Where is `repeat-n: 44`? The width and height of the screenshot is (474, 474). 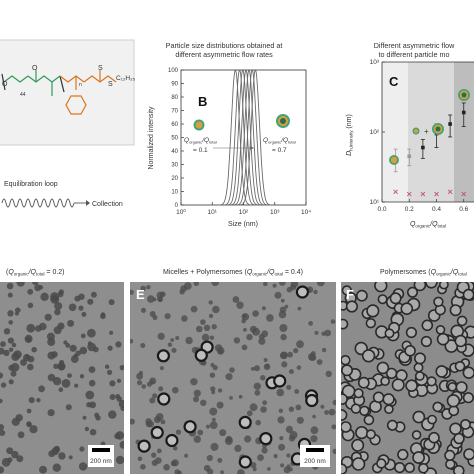
repeat-n: 44 is located at coordinates (23, 95).